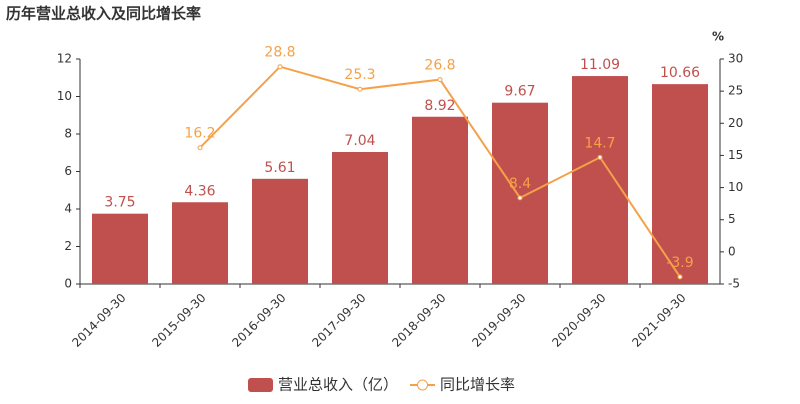  Describe the element at coordinates (68, 246) in the screenshot. I see `y-tick-label: 2` at that location.